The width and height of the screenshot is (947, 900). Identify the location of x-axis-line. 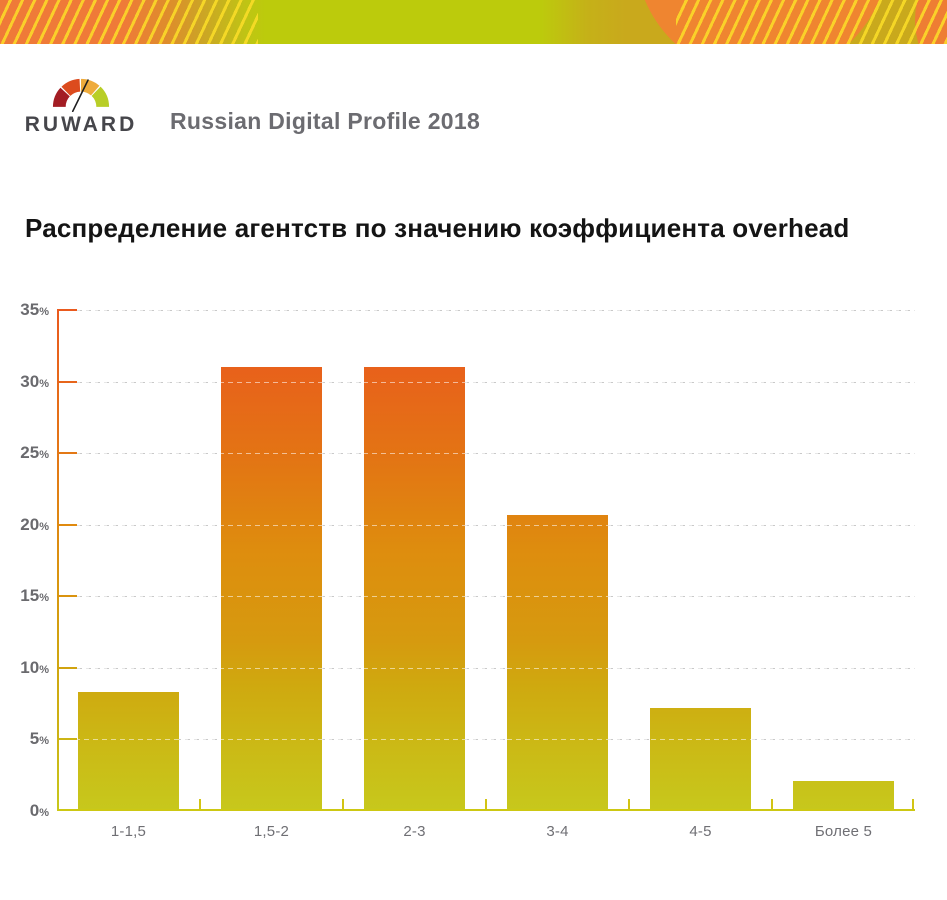
(486, 810).